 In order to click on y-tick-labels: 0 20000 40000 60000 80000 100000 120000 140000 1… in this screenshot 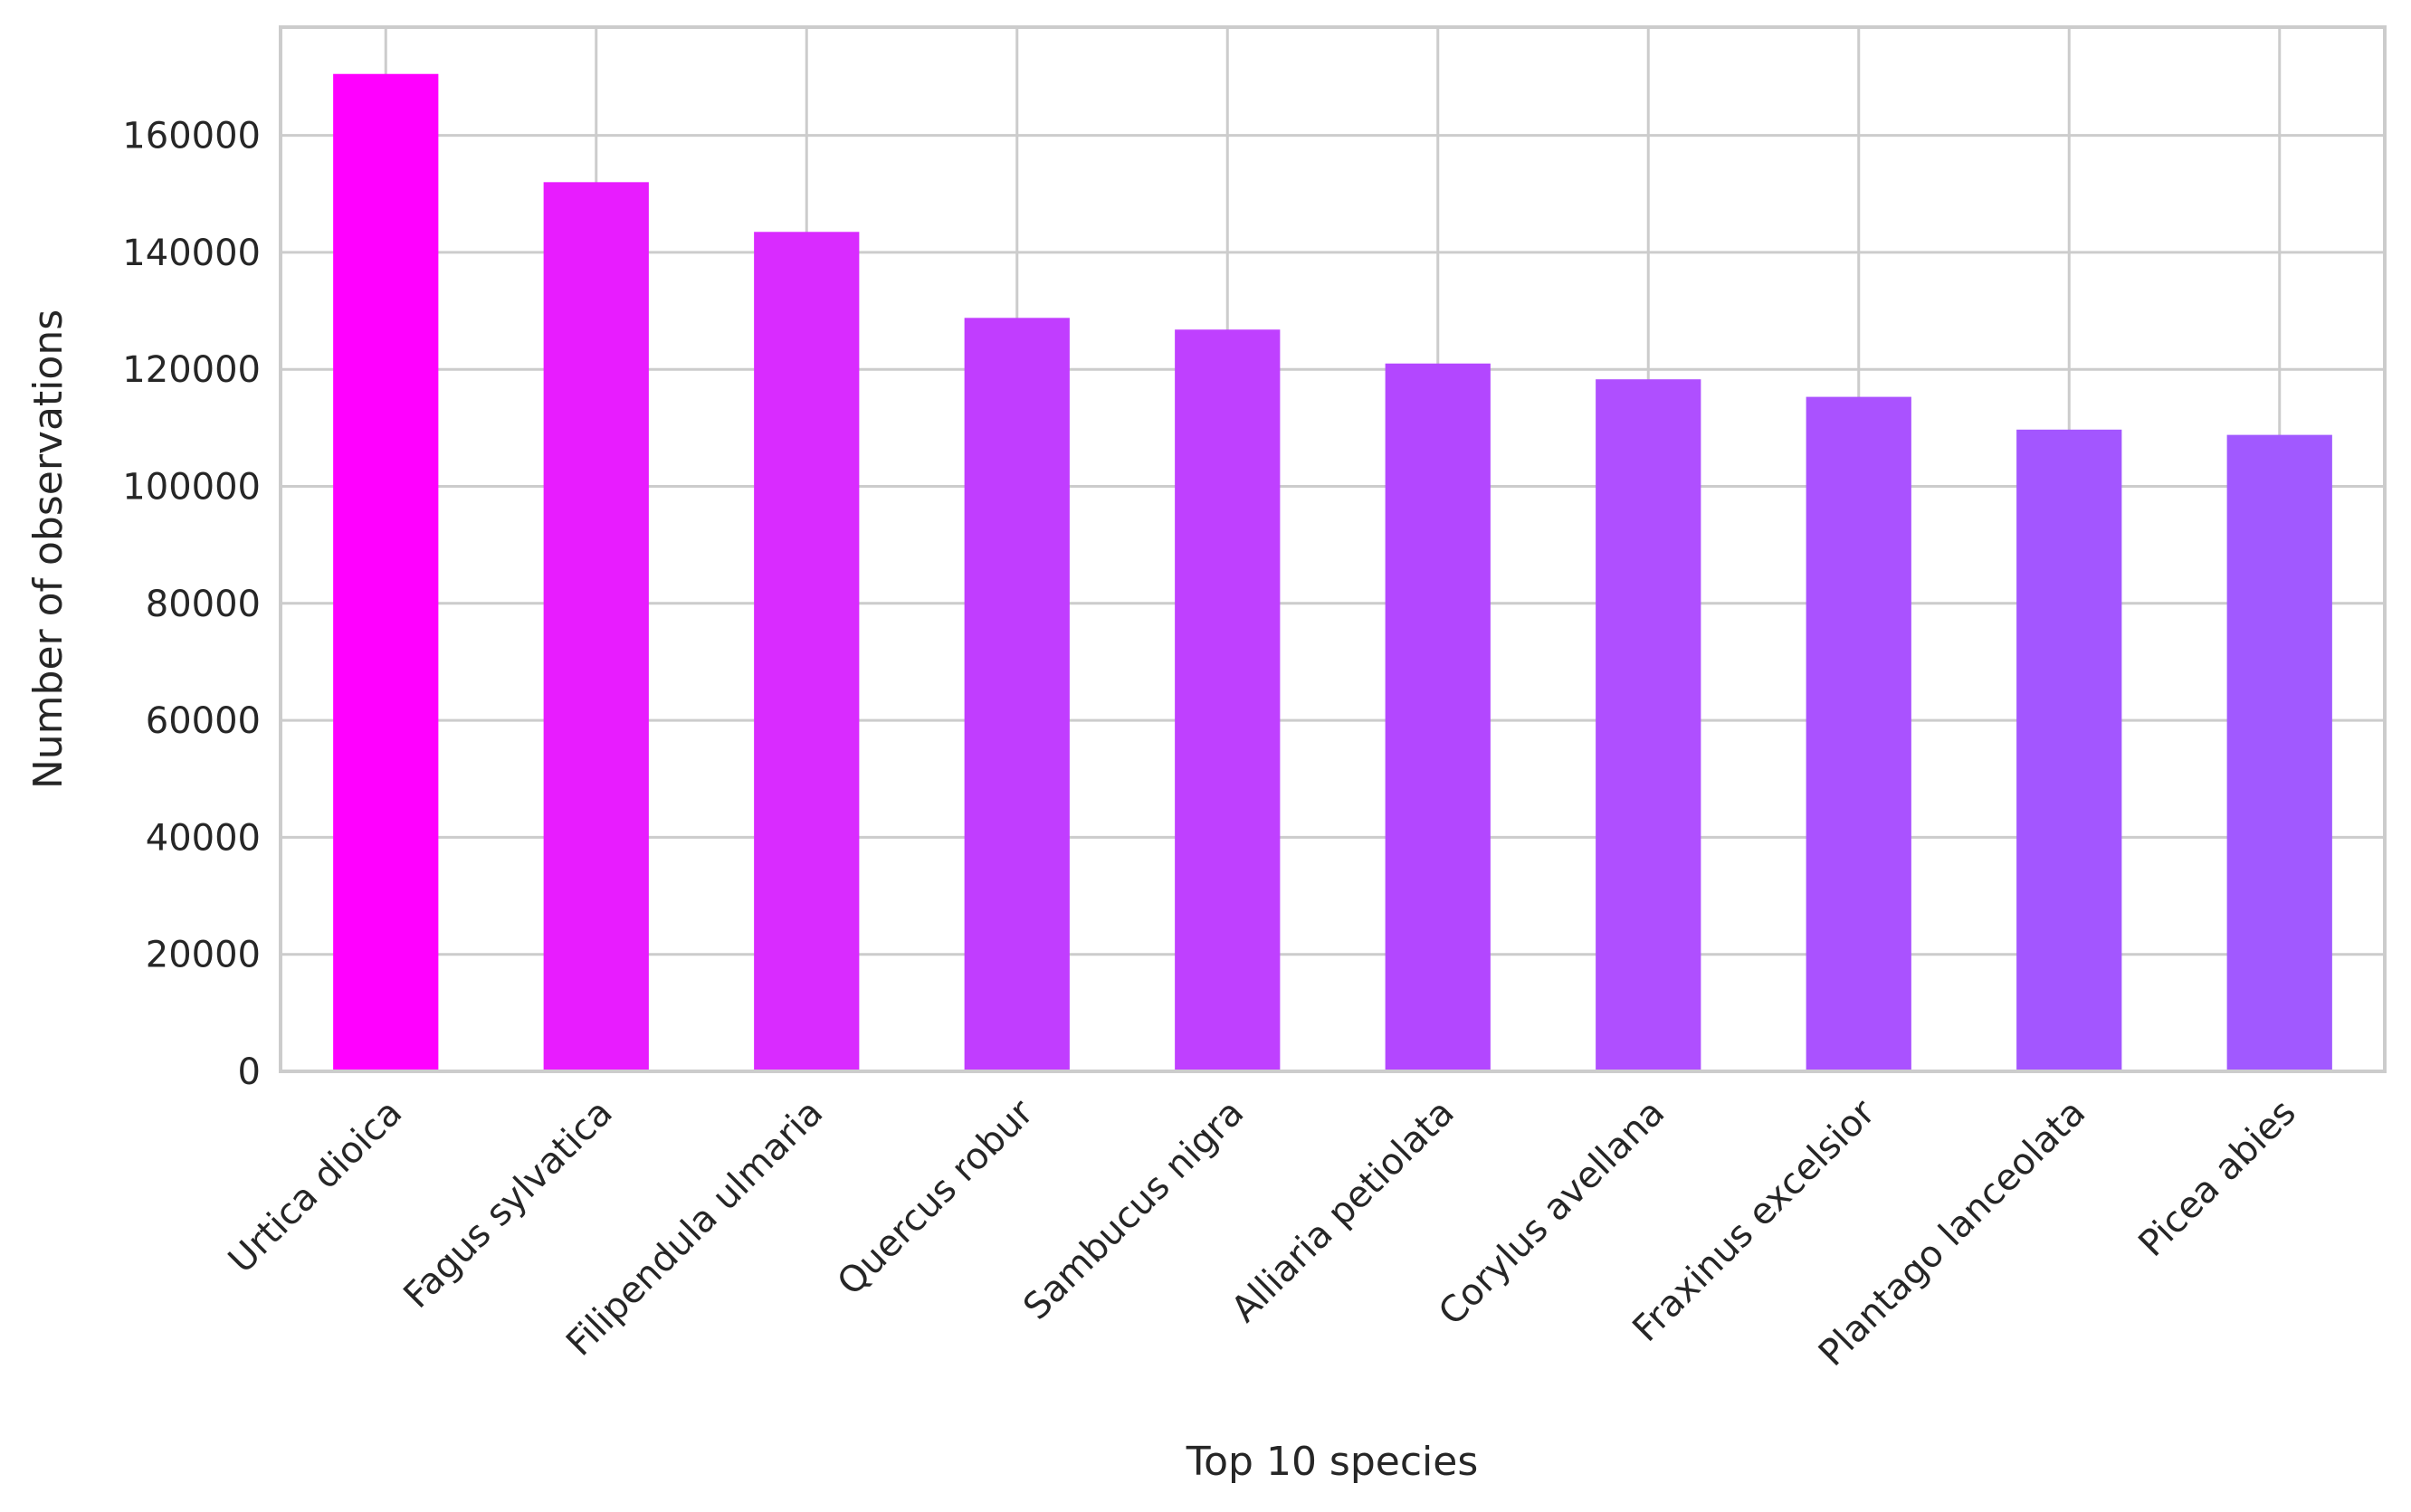, I will do `click(191, 604)`.